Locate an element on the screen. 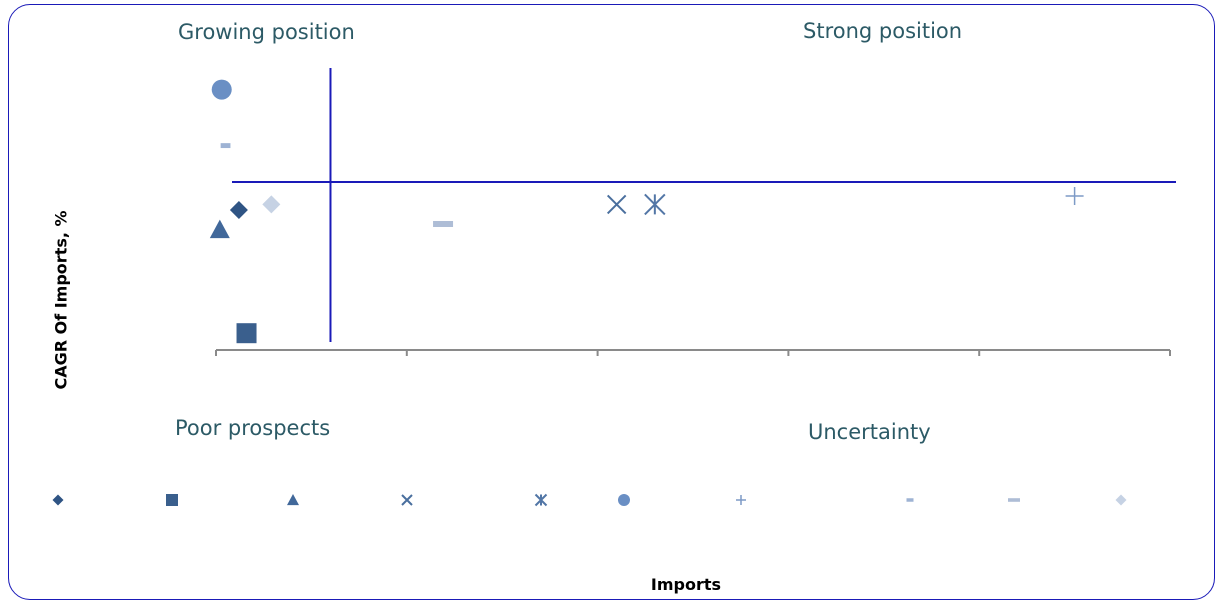 This screenshot has height=604, width=1225. data-point-5-star is located at coordinates (655, 204).